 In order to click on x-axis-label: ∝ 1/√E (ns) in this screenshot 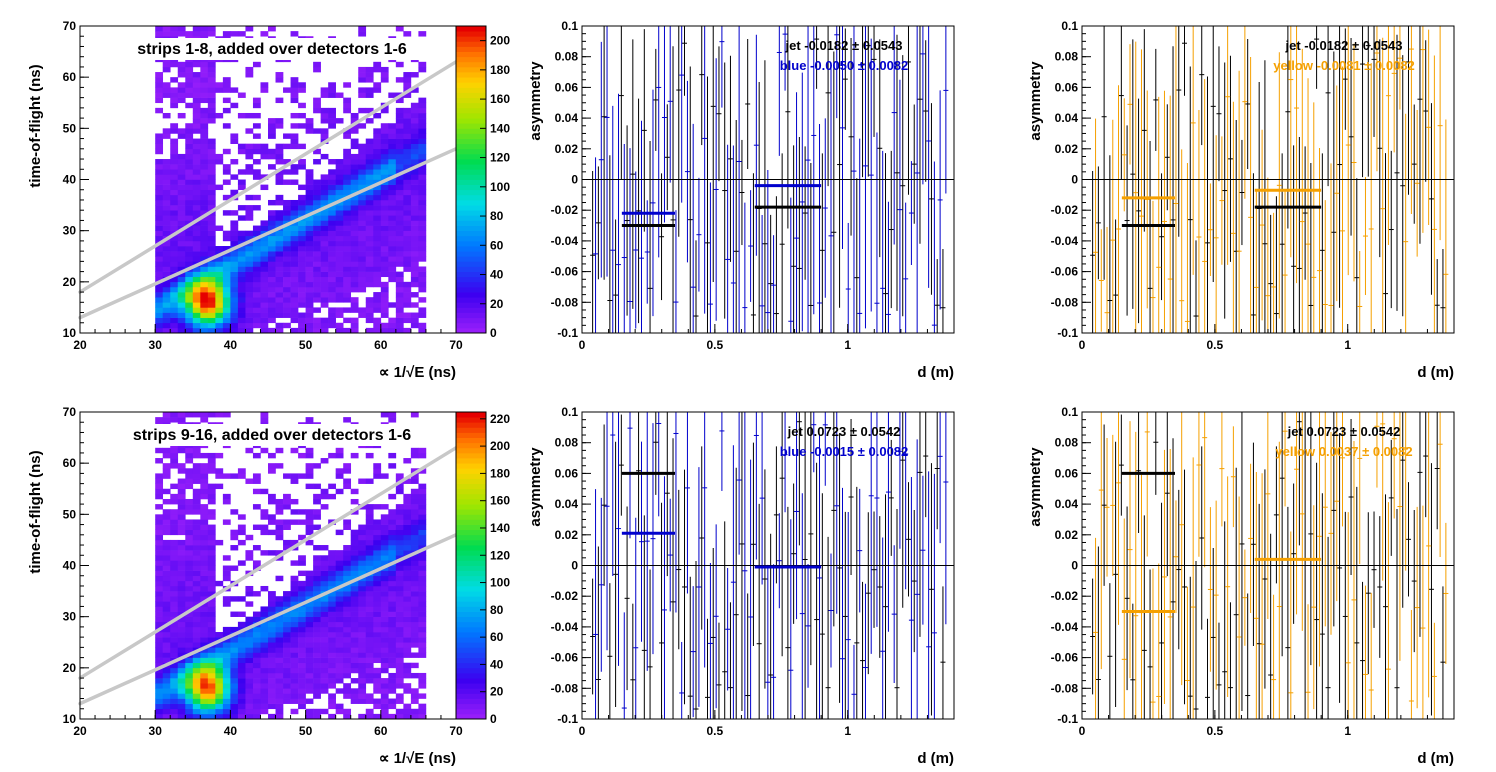, I will do `click(417, 372)`.